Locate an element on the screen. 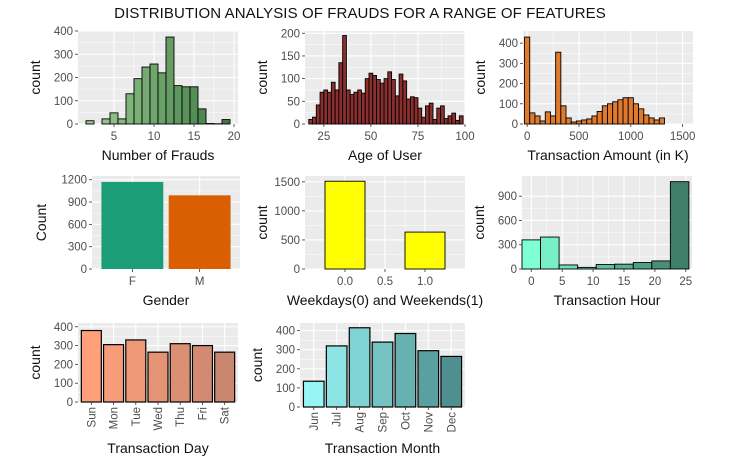 This screenshot has width=748, height=458. y-axis-title: Count is located at coordinates (41, 222).